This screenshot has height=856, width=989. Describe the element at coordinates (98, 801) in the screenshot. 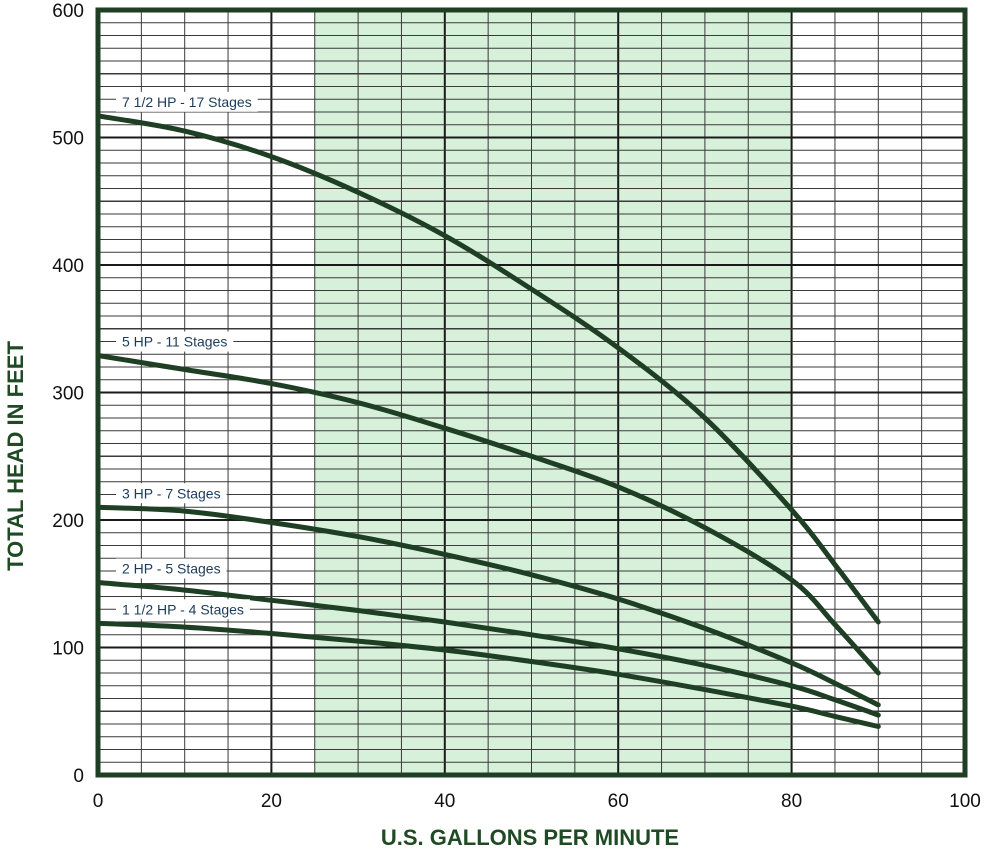

I see `x-tick-label: 0` at that location.